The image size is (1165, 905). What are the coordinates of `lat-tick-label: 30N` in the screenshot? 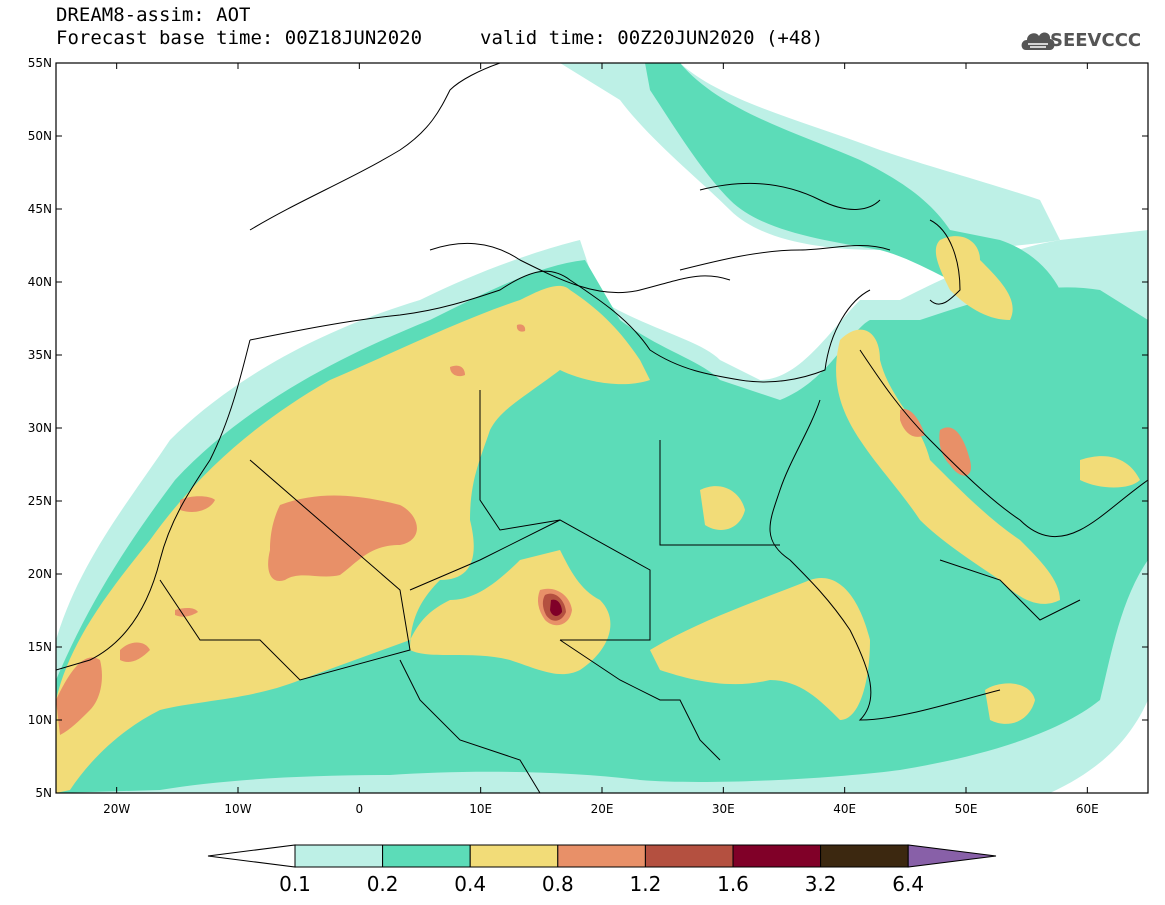 It's located at (40, 428).